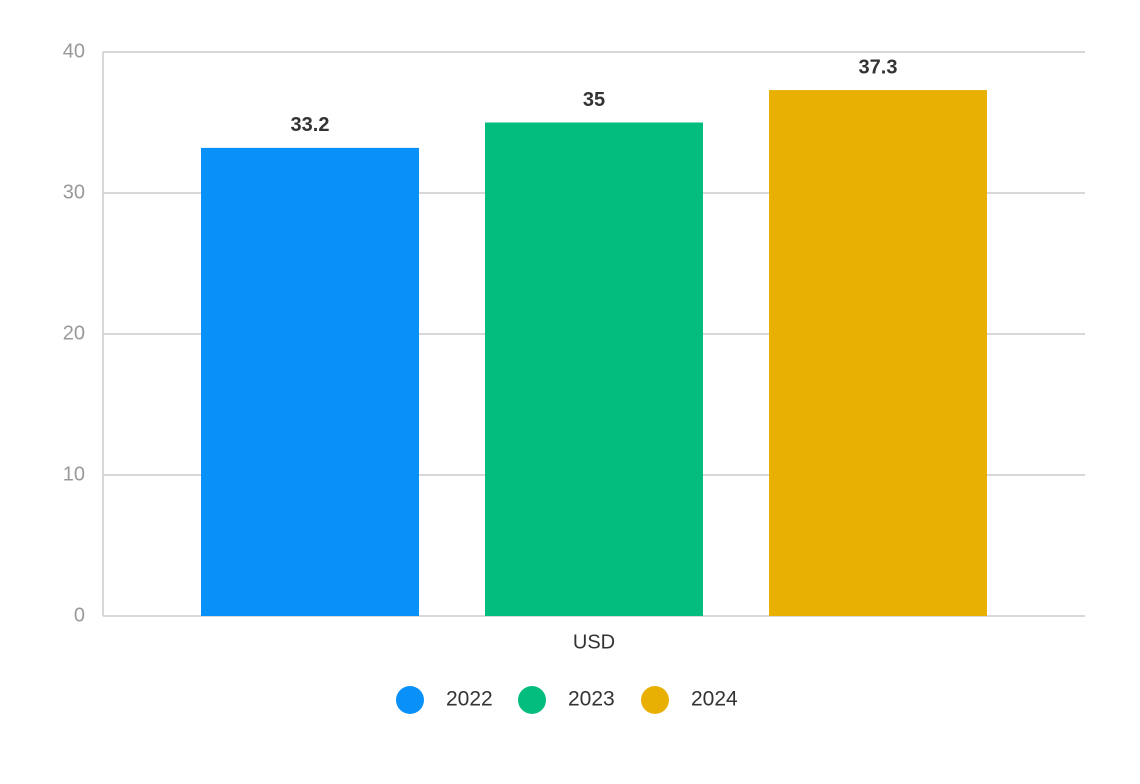 This screenshot has width=1140, height=784. Describe the element at coordinates (74, 333) in the screenshot. I see `y-tick-label: 20` at that location.